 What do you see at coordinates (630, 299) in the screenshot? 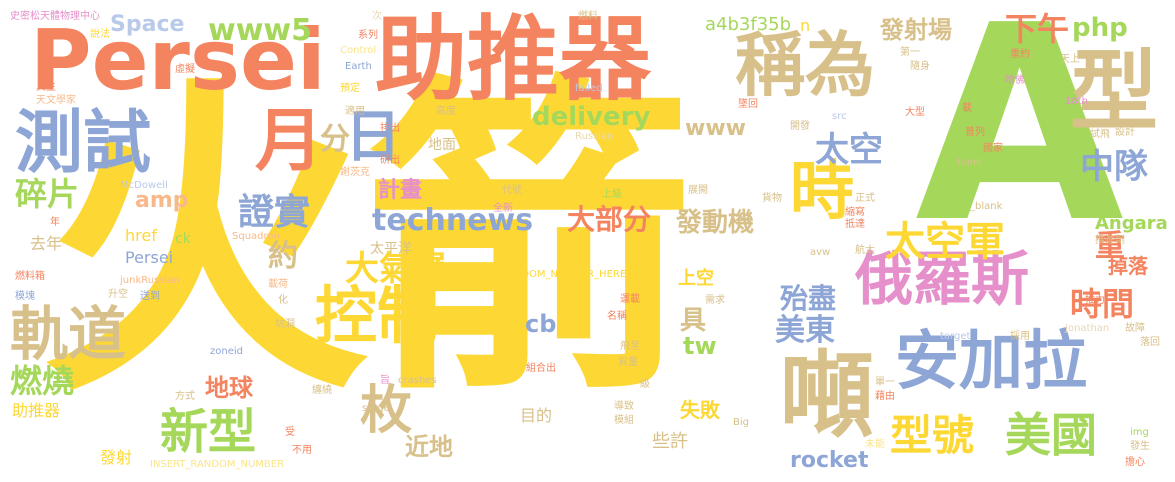
I see `word-yunzai: 運載` at bounding box center [630, 299].